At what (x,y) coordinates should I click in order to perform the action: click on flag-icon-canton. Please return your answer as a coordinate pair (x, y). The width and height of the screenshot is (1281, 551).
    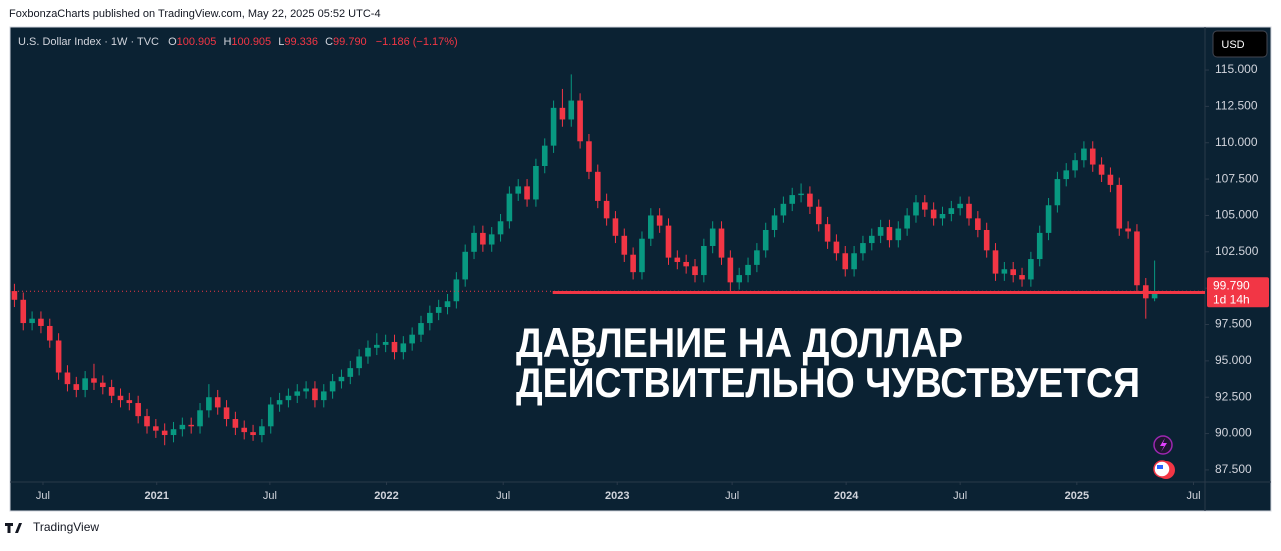
    Looking at the image, I should click on (1160, 467).